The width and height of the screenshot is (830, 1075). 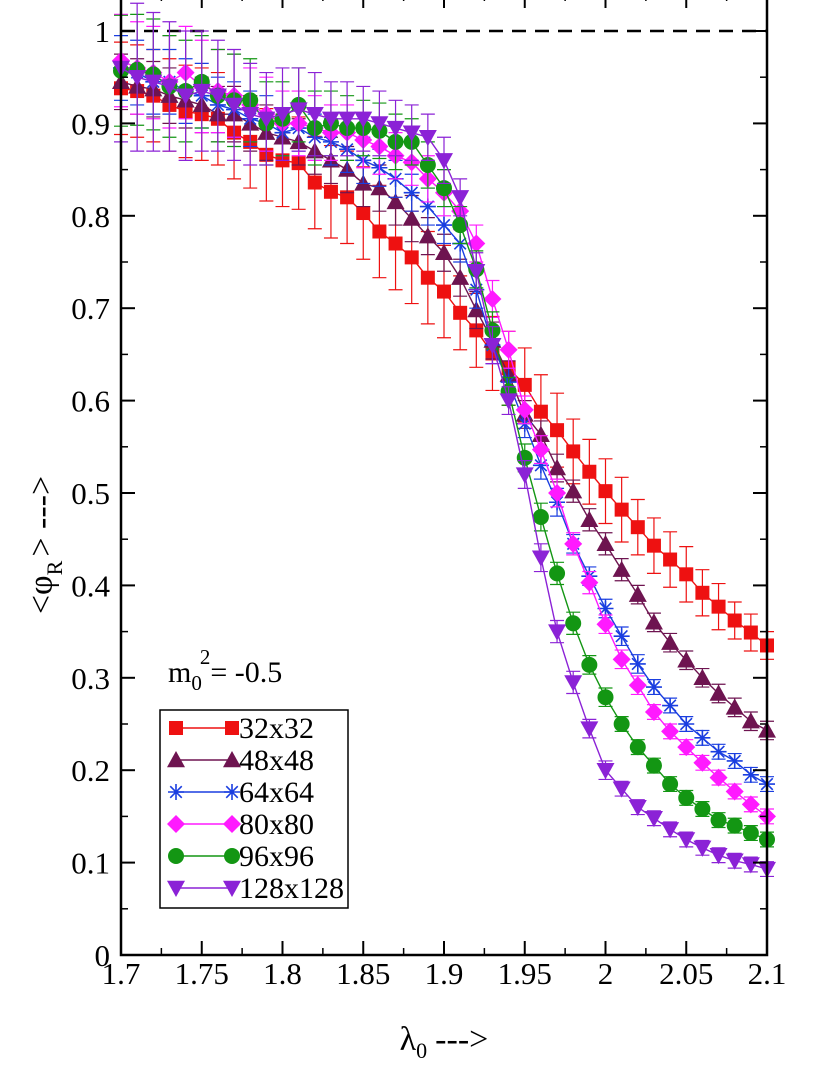 What do you see at coordinates (246, 672) in the screenshot?
I see `mass-annotation-rest: = -0.5` at bounding box center [246, 672].